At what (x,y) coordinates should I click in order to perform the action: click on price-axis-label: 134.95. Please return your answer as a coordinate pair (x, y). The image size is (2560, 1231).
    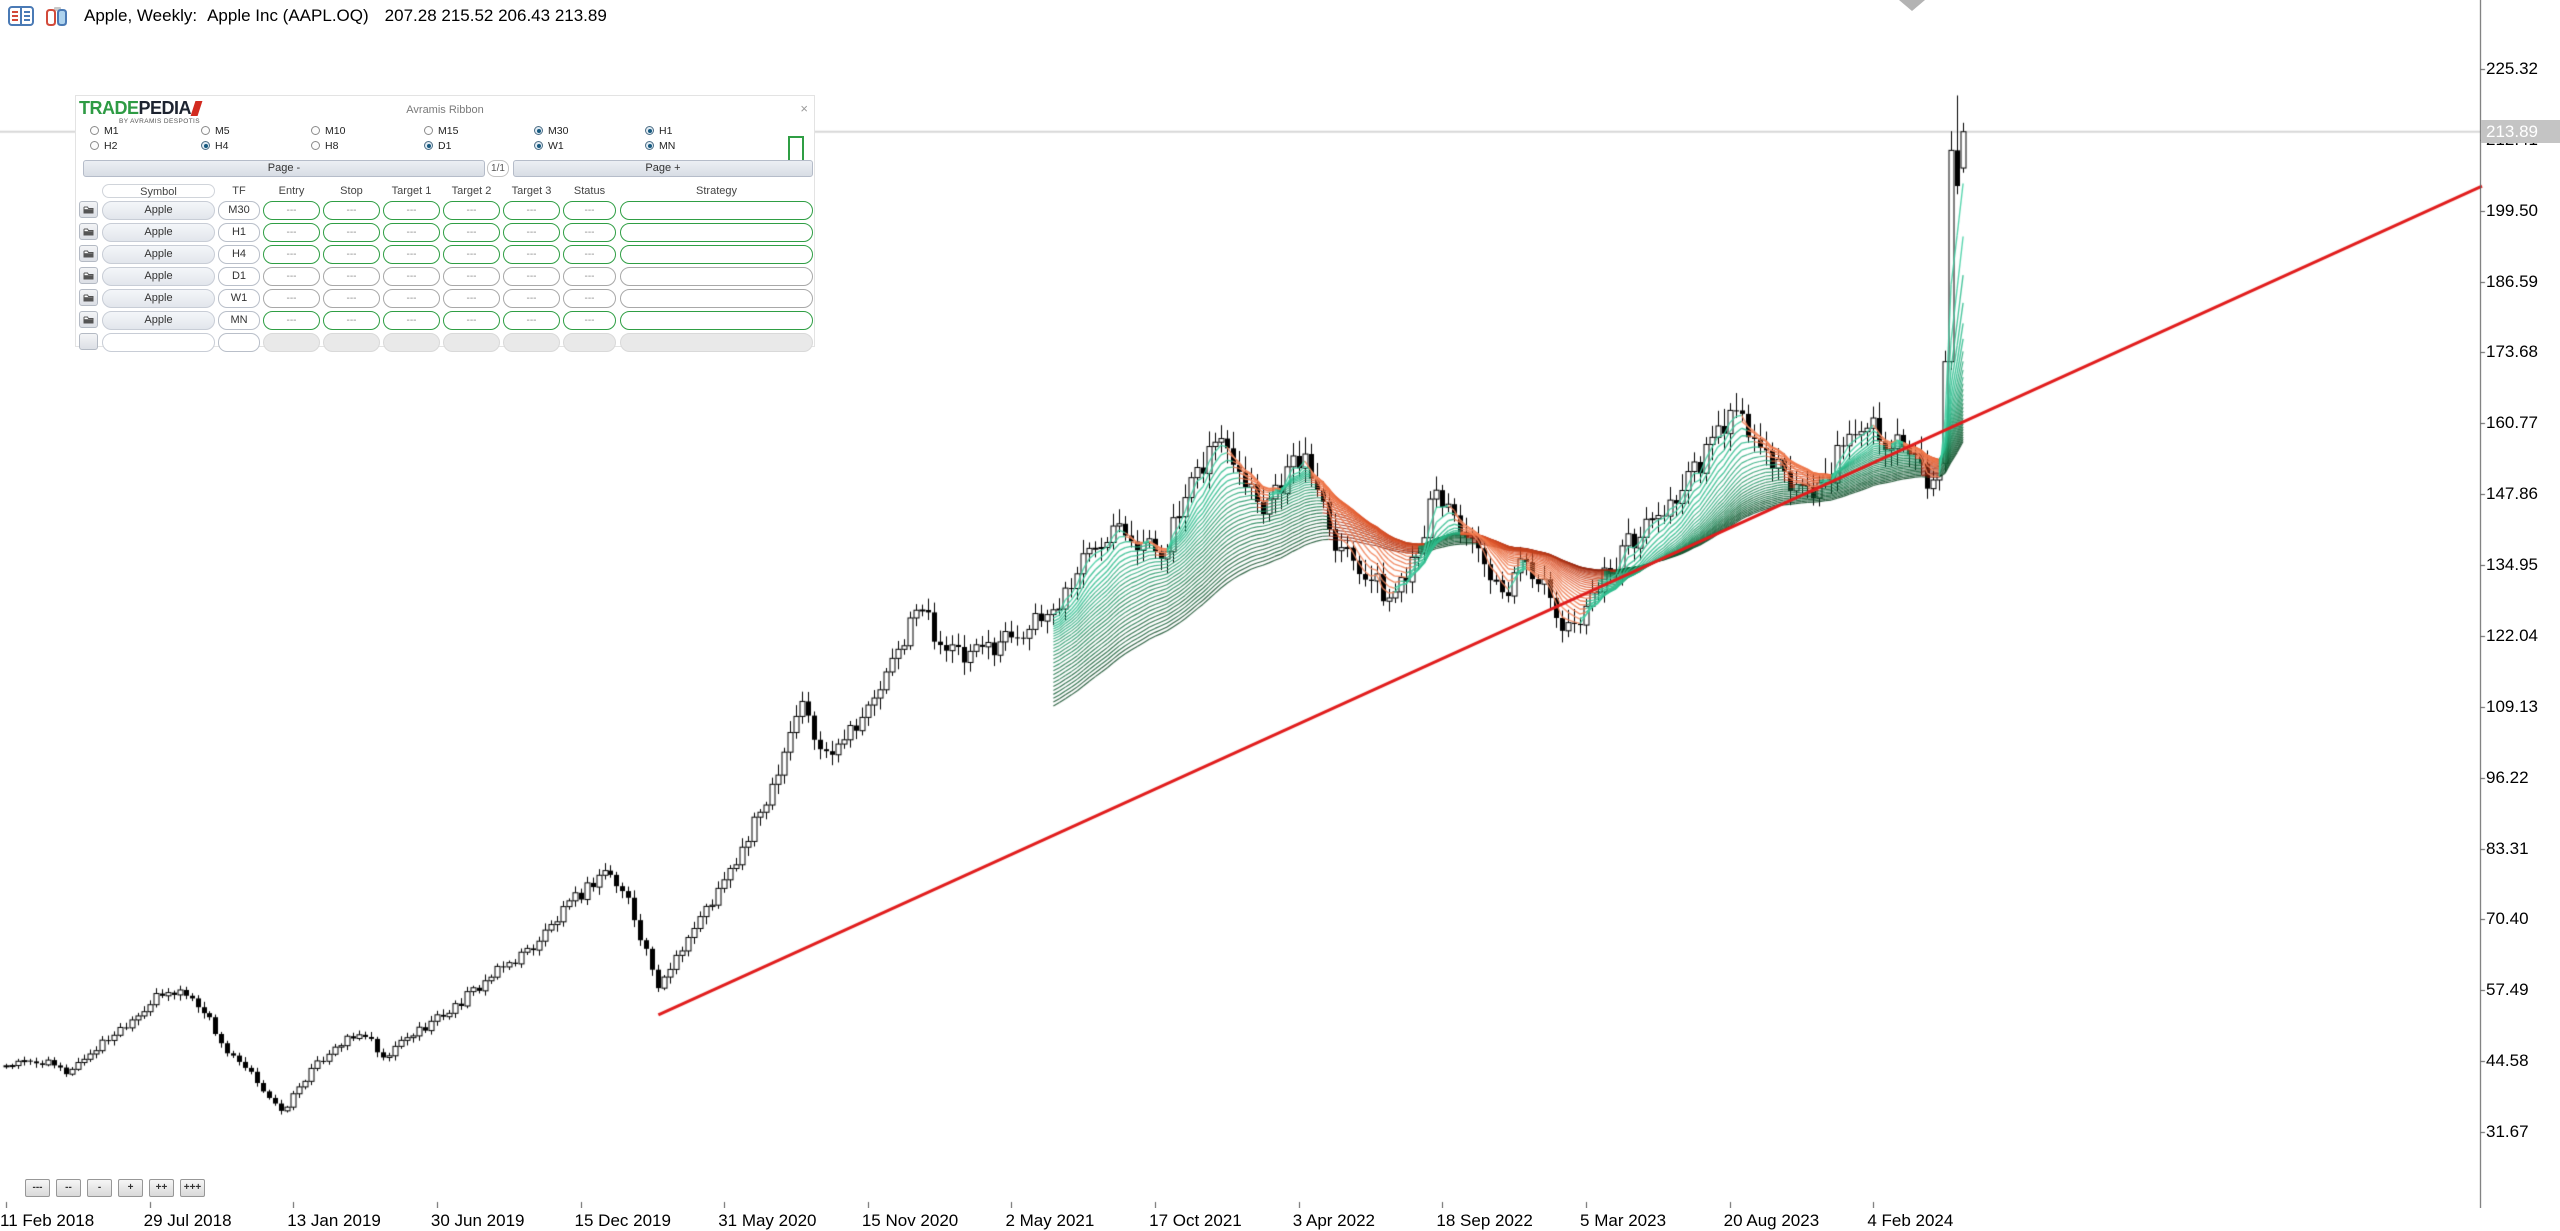
    Looking at the image, I should click on (2512, 565).